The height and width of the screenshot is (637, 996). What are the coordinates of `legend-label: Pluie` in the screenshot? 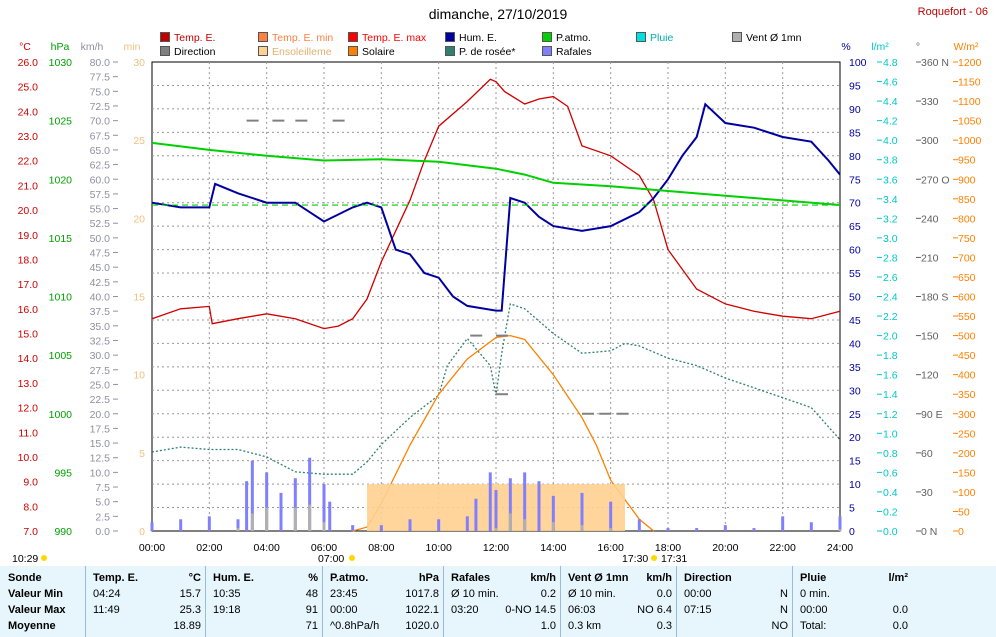 It's located at (662, 38).